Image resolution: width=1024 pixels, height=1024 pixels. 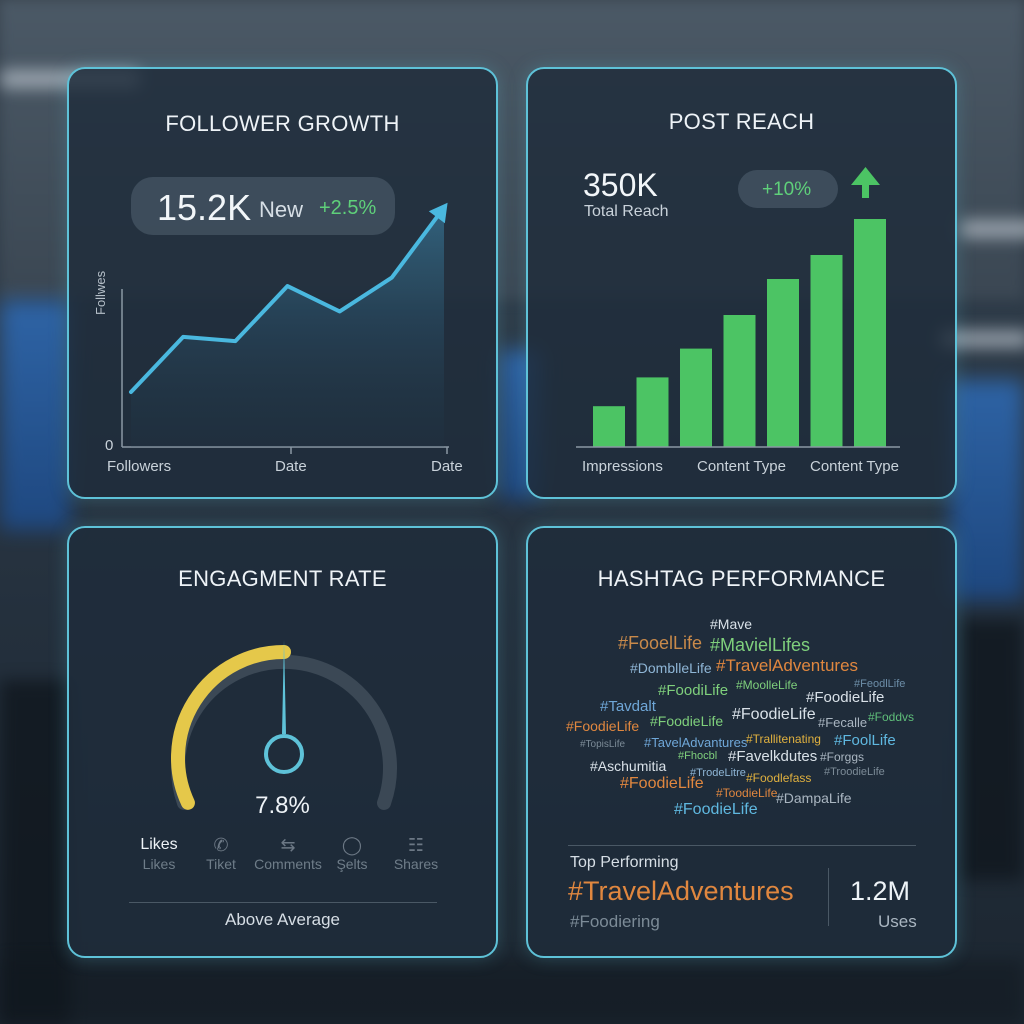 I want to click on hashtag-cloud-item: #Foddvs, so click(x=891, y=717).